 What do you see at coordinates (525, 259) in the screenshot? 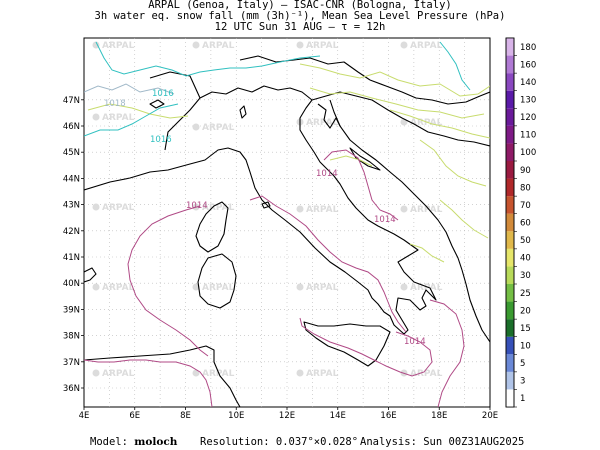
I see `colorbar-label: 40` at bounding box center [525, 259].